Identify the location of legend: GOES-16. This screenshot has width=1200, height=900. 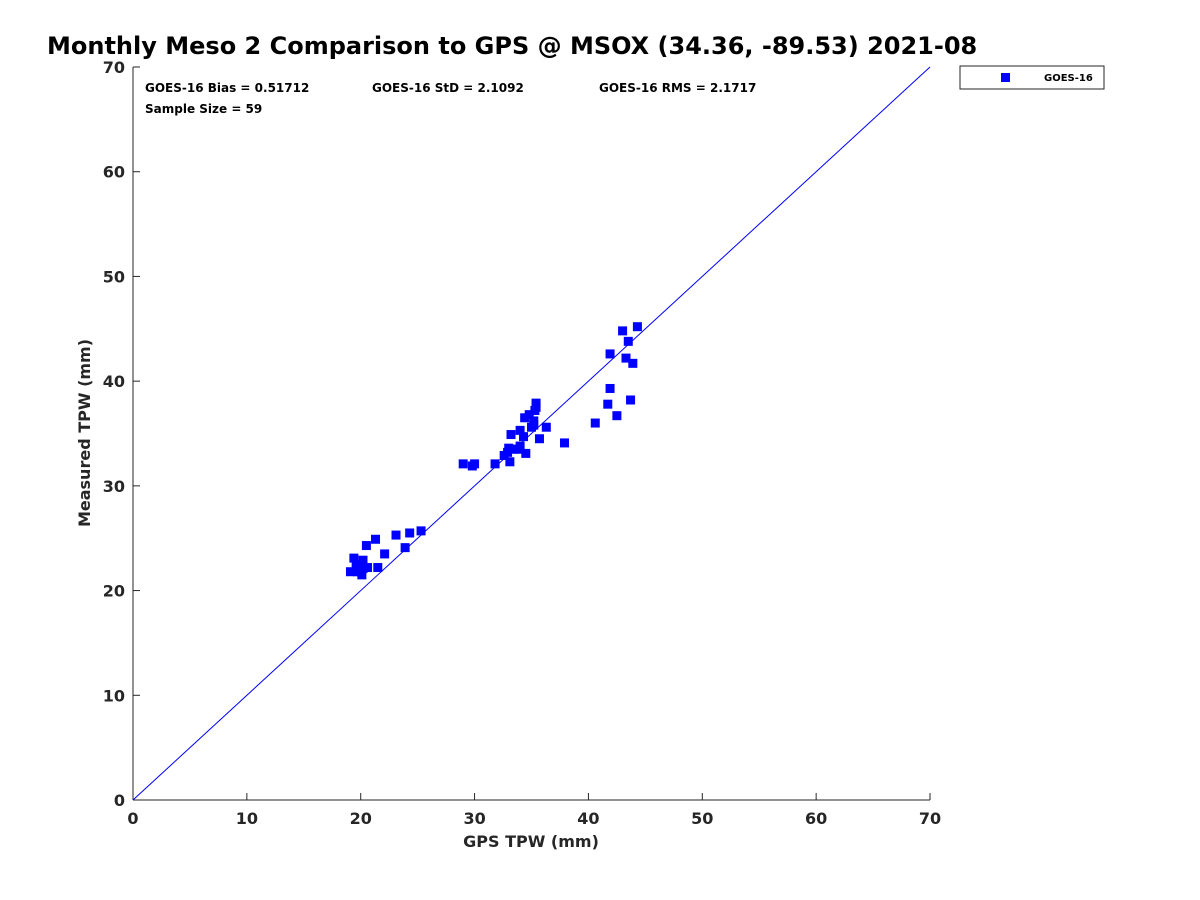
(1032, 77).